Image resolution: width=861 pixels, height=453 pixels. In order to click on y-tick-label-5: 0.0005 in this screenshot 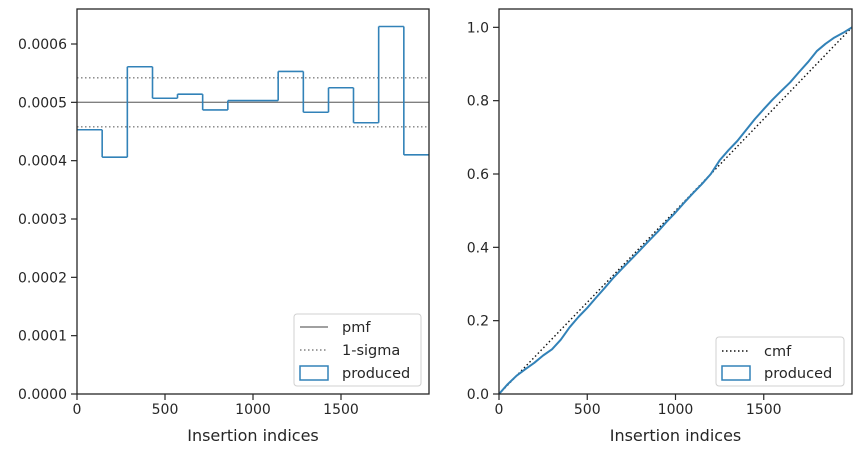, I will do `click(42, 103)`.